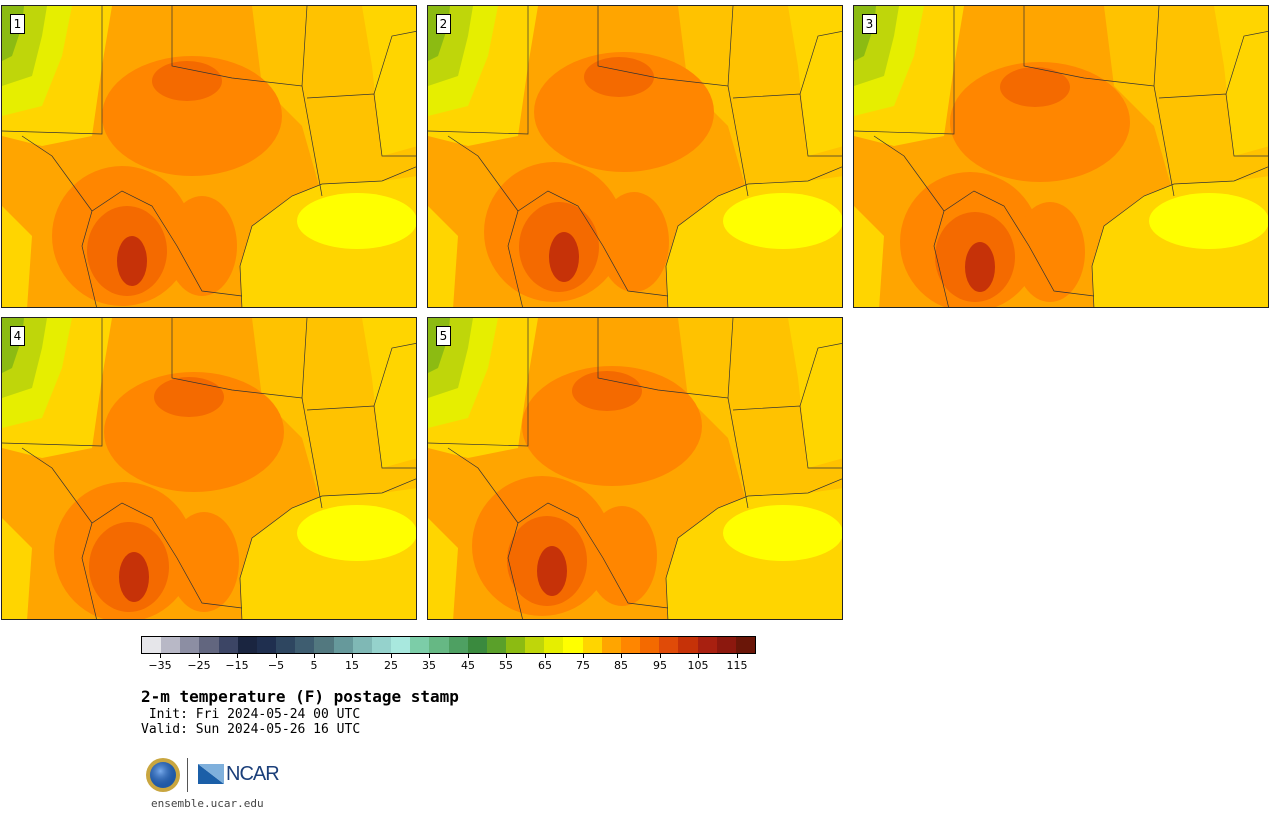  Describe the element at coordinates (17, 24) in the screenshot. I see `panel-label: 1` at that location.